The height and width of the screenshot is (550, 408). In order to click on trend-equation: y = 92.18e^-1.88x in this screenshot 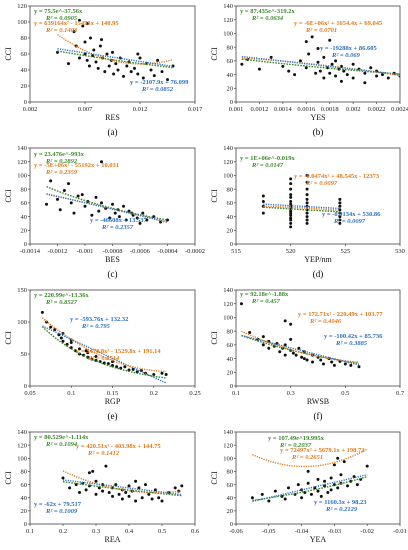, I will do `click(264, 294)`.